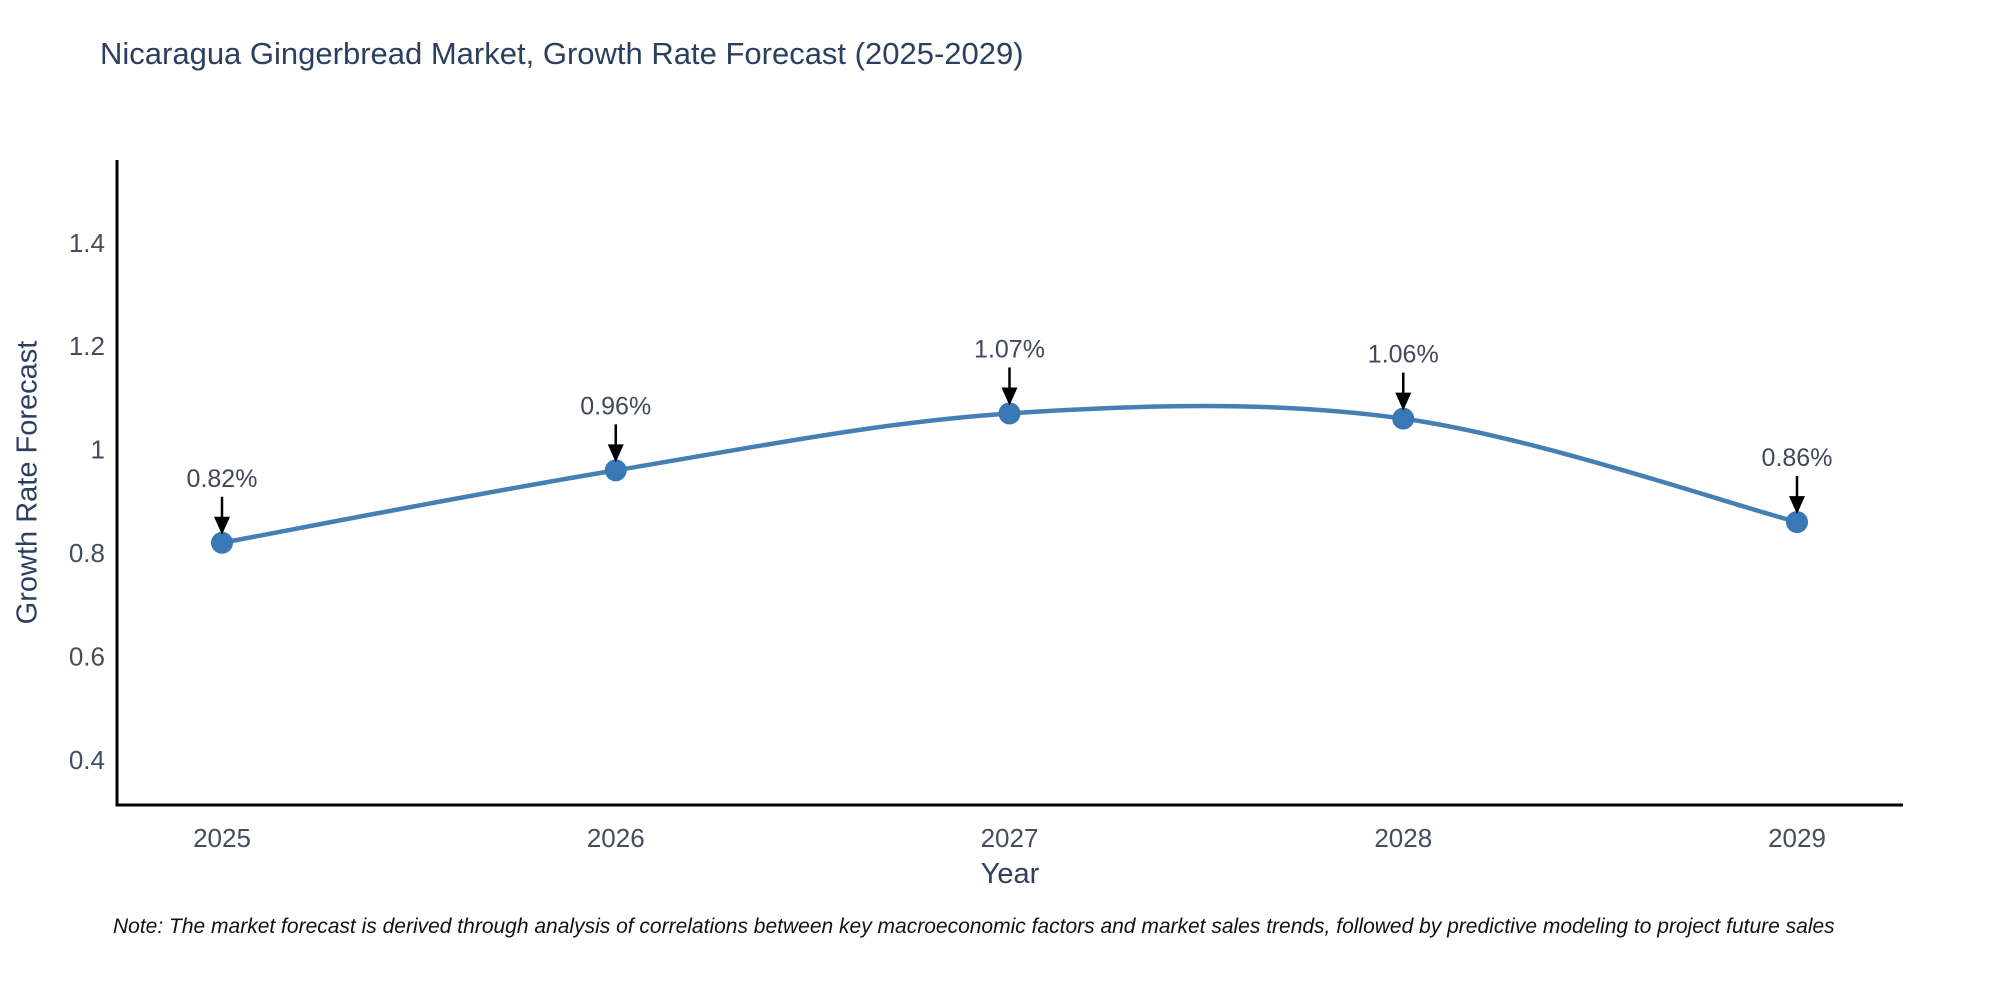  Describe the element at coordinates (27, 482) in the screenshot. I see `y-axis-title: Growth Rate Forecast` at that location.